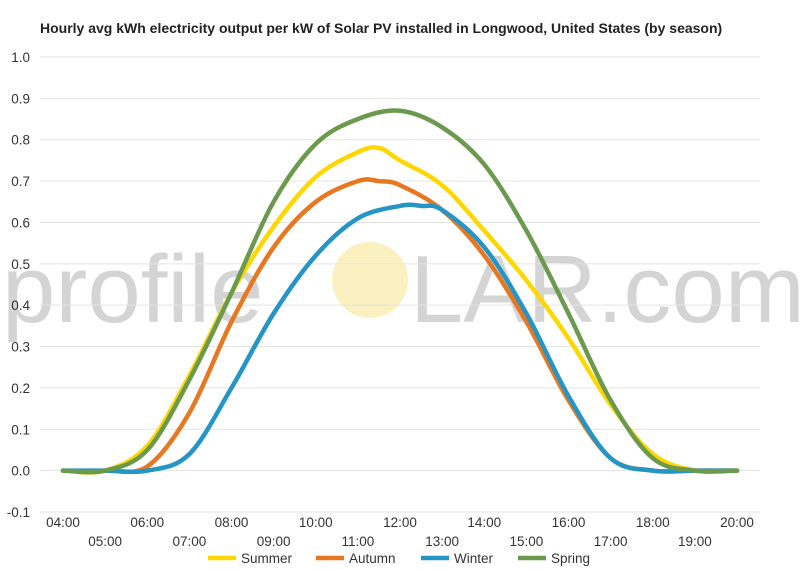 This screenshot has height=570, width=800. Describe the element at coordinates (611, 541) in the screenshot. I see `x-tick-label: 17:00` at that location.